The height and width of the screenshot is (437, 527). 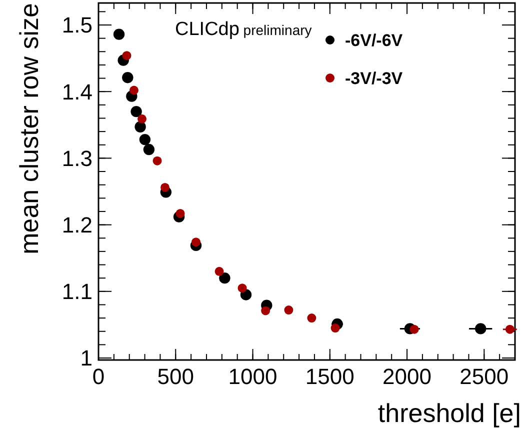 What do you see at coordinates (253, 376) in the screenshot?
I see `x-tick-label: 1000` at bounding box center [253, 376].